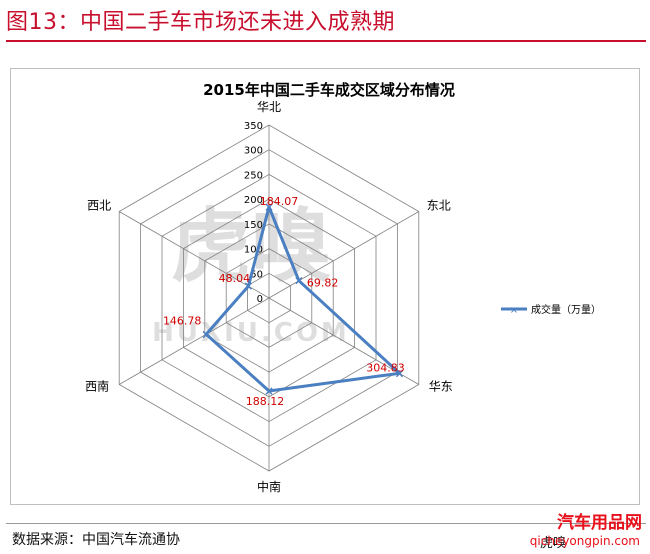 Image resolution: width=650 pixels, height=554 pixels. I want to click on category-label: 西南, so click(97, 386).